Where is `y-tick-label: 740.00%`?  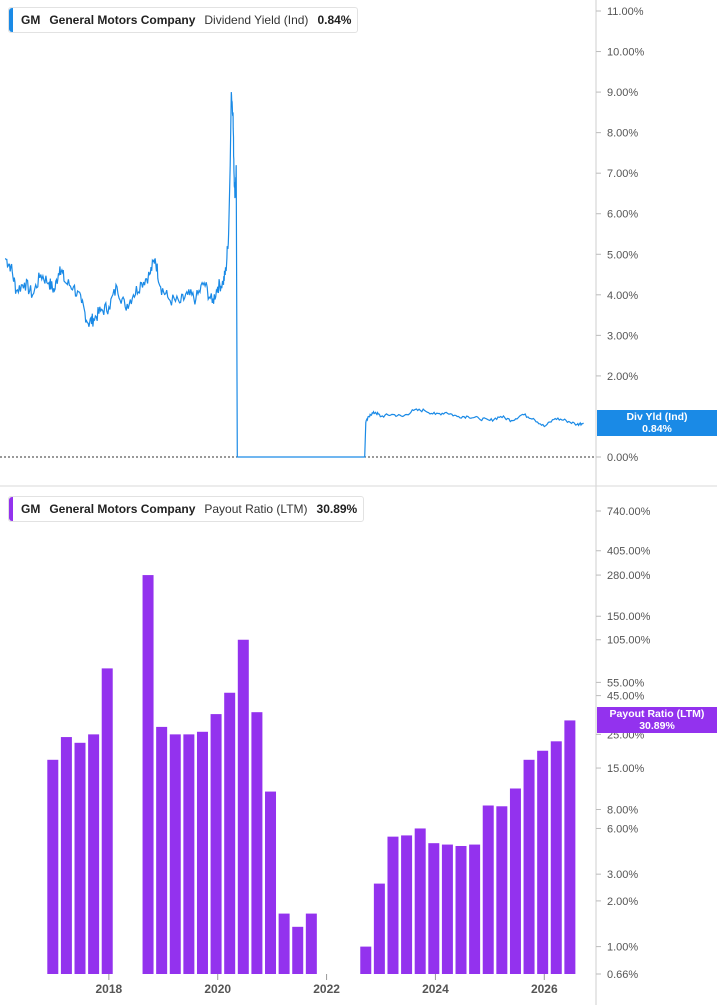
y-tick-label: 740.00% is located at coordinates (629, 512).